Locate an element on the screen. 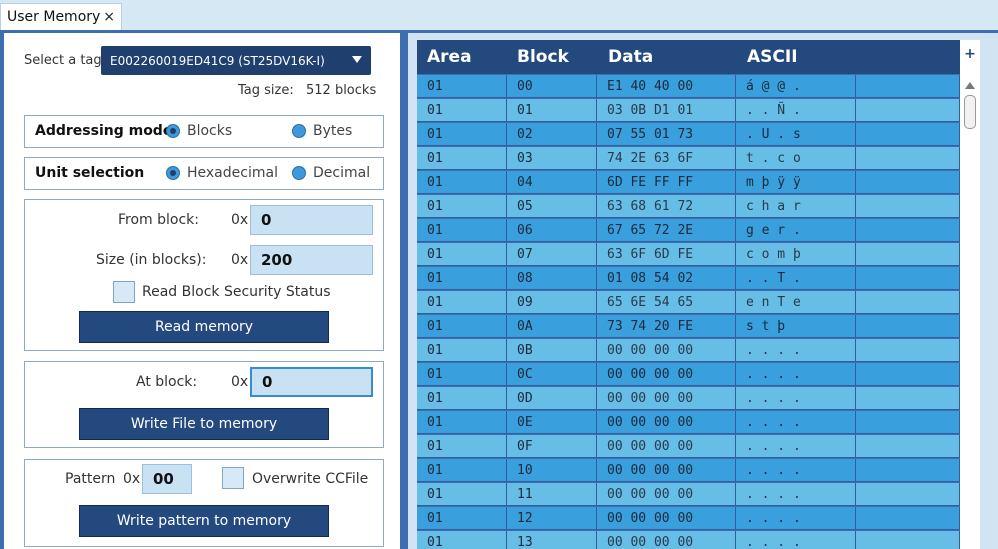  cell-ascii: e n T e is located at coordinates (796, 302).